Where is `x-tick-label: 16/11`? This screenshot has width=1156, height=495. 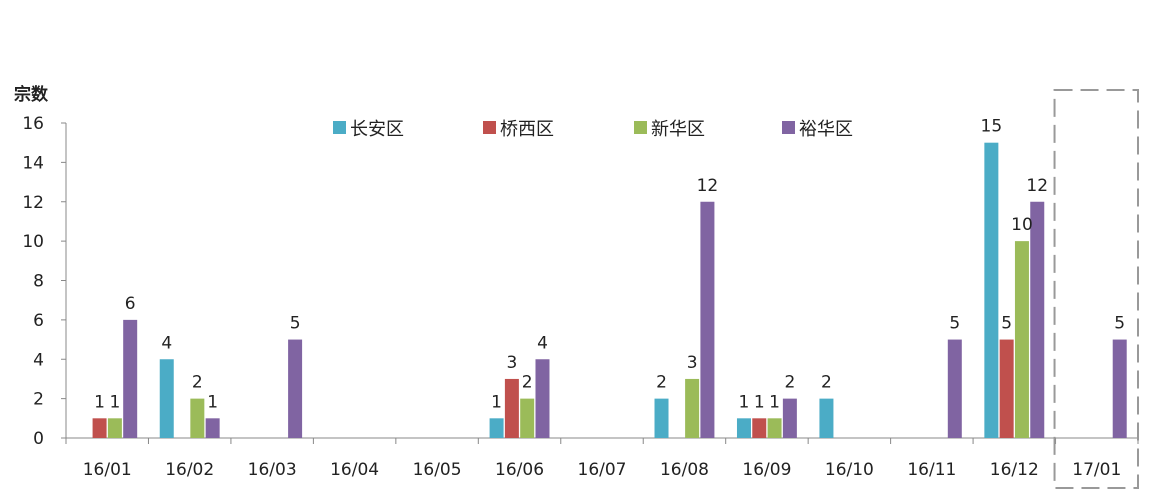
x-tick-label: 16/11 is located at coordinates (931, 470).